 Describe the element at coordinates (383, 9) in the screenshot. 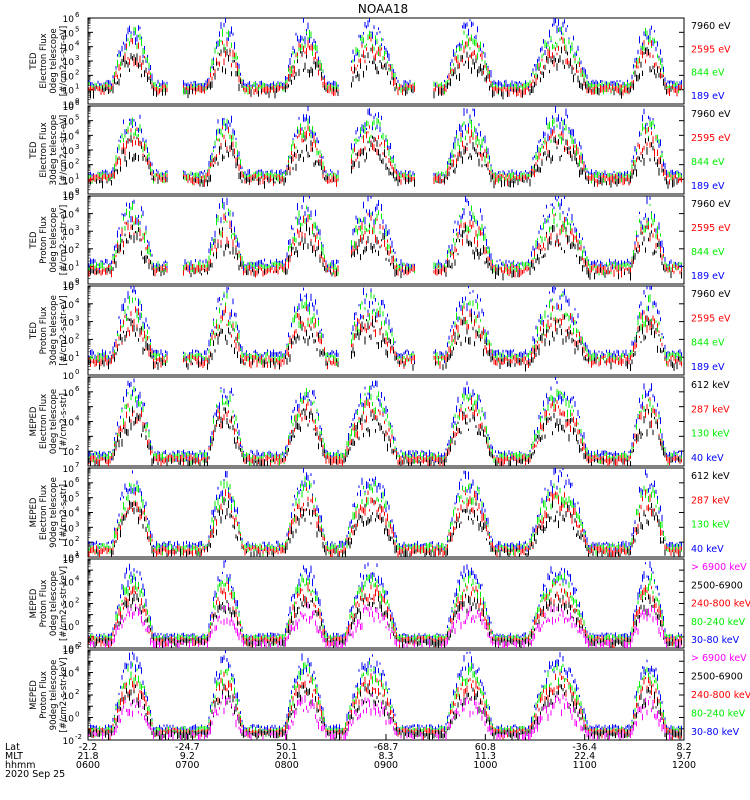

I see `chart-title: NOAA18` at that location.